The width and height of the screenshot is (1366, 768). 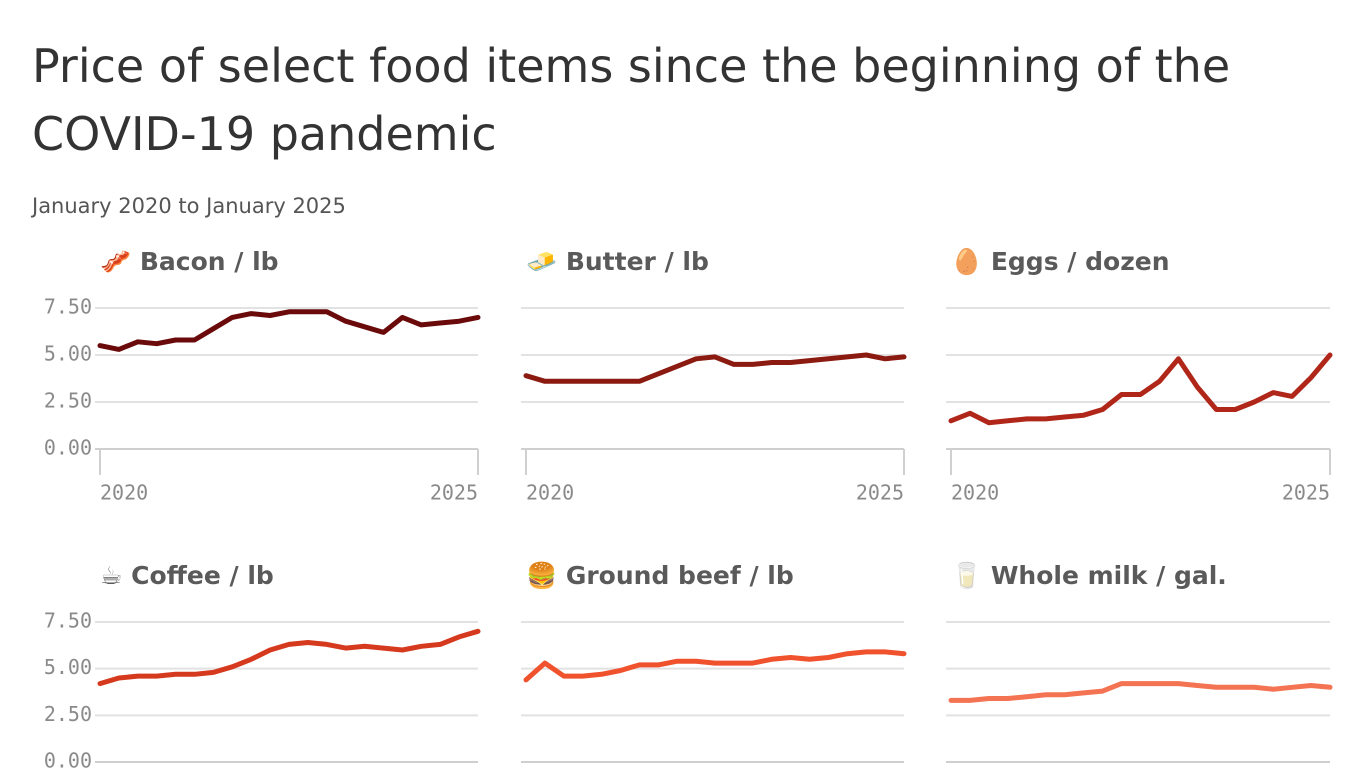 I want to click on panel-title: 🥚 Eggs / dozen, so click(x=1060, y=261).